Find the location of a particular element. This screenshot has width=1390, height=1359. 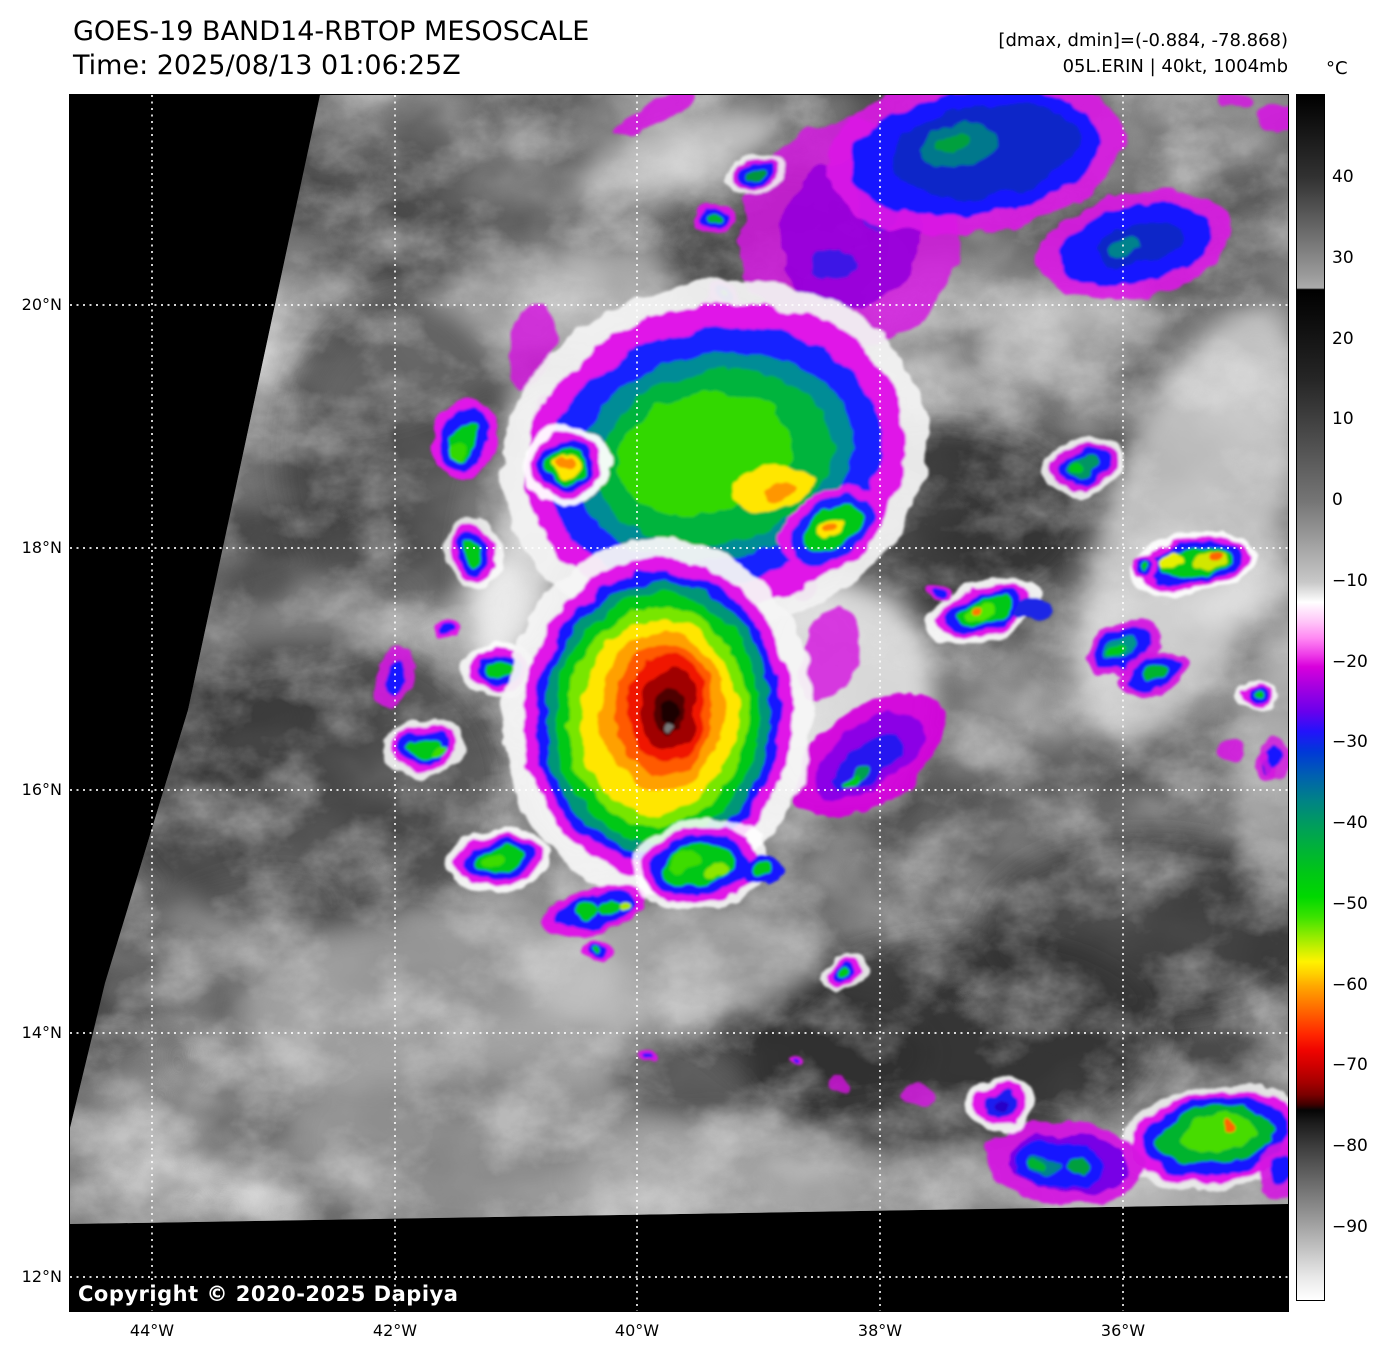

colorbar-tick: −70 is located at coordinates (1350, 1065).